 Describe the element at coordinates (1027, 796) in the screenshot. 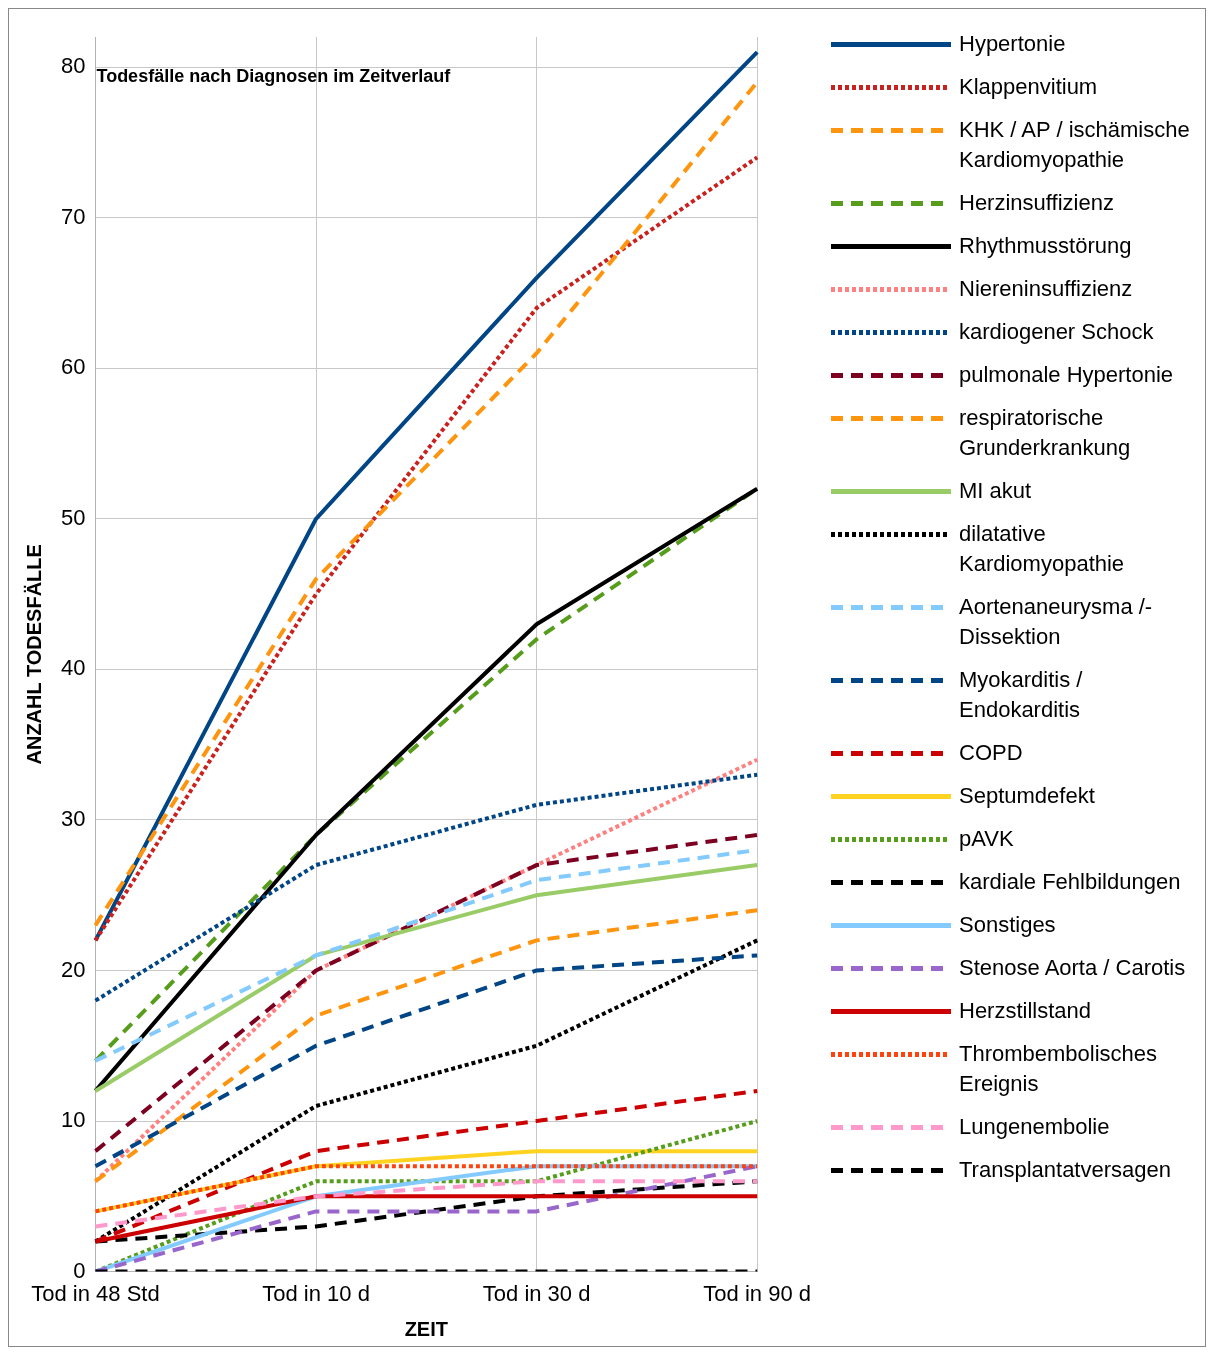

I see `legend-label: Septumdefekt` at that location.